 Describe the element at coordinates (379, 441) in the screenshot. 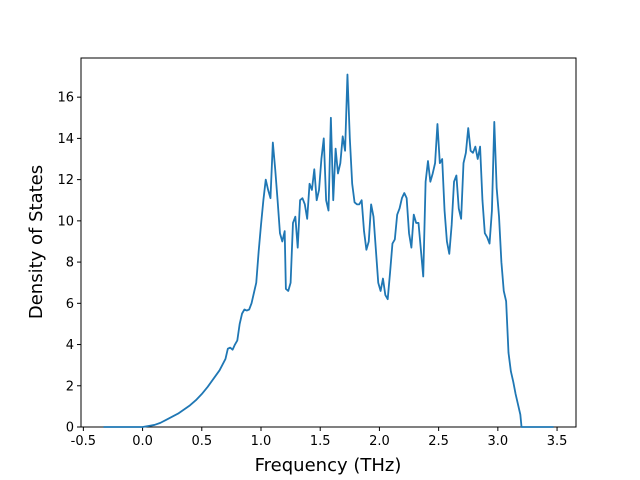

I see `x-tick-label: 2.0` at that location.